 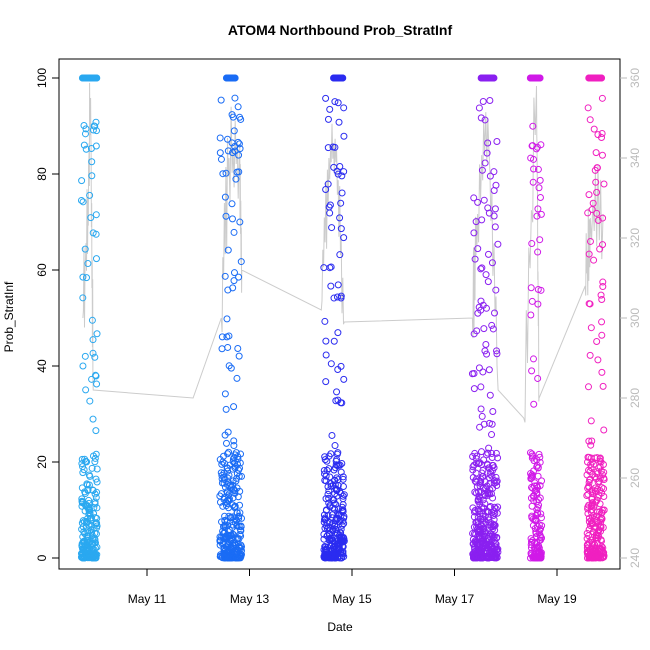 What do you see at coordinates (42, 270) in the screenshot?
I see `y-tick-label: 60` at bounding box center [42, 270].